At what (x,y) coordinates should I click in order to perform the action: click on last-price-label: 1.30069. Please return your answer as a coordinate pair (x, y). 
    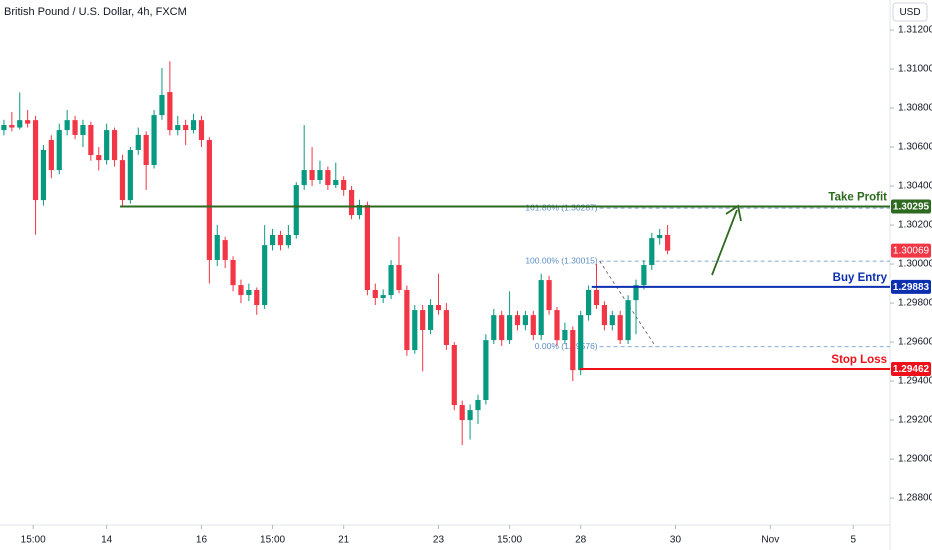
    Looking at the image, I should click on (911, 251).